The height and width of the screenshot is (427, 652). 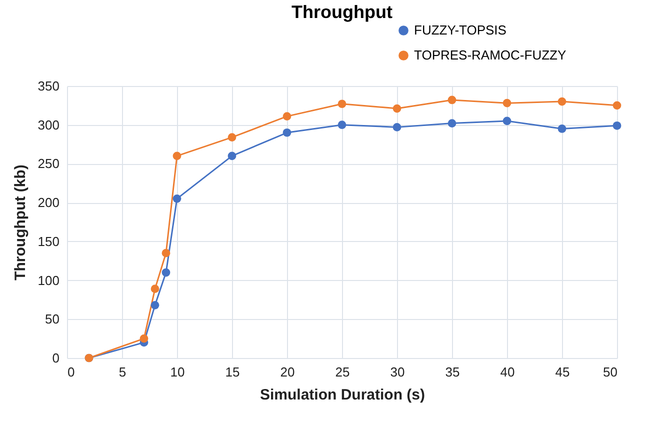 What do you see at coordinates (177, 372) in the screenshot?
I see `x-tick-label: 10` at bounding box center [177, 372].